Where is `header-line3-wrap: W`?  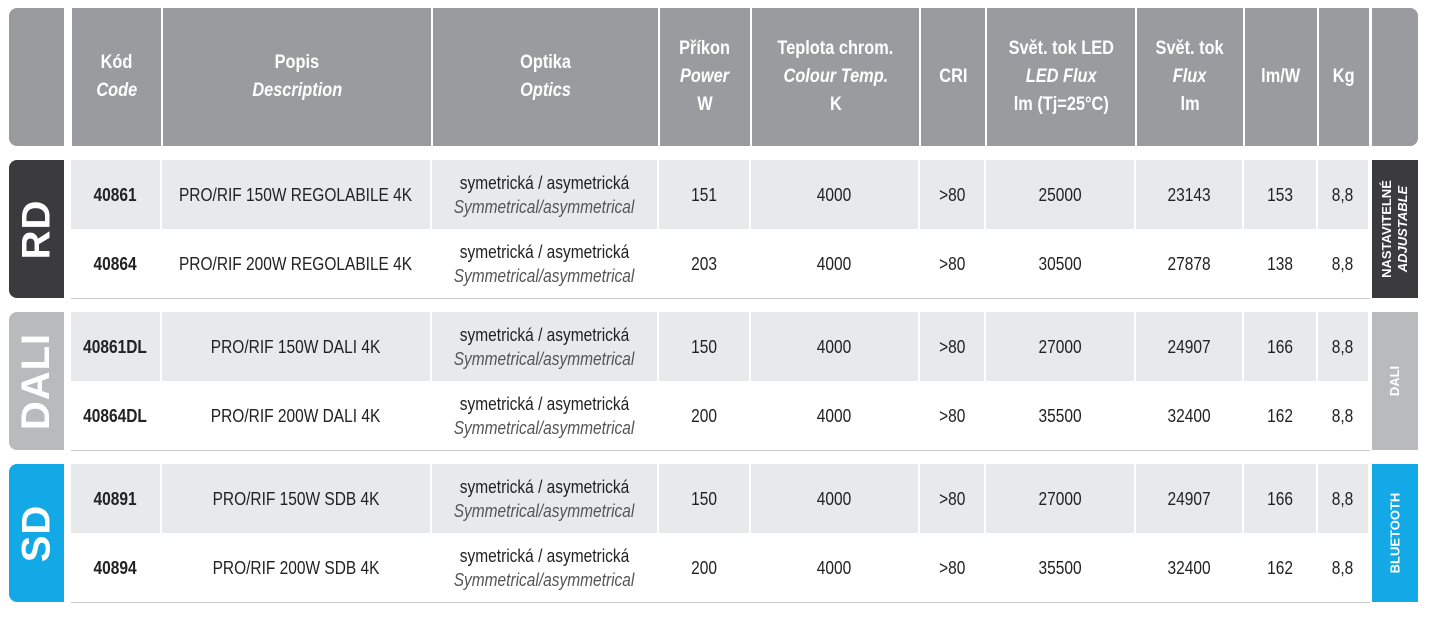 header-line3-wrap: W is located at coordinates (704, 105).